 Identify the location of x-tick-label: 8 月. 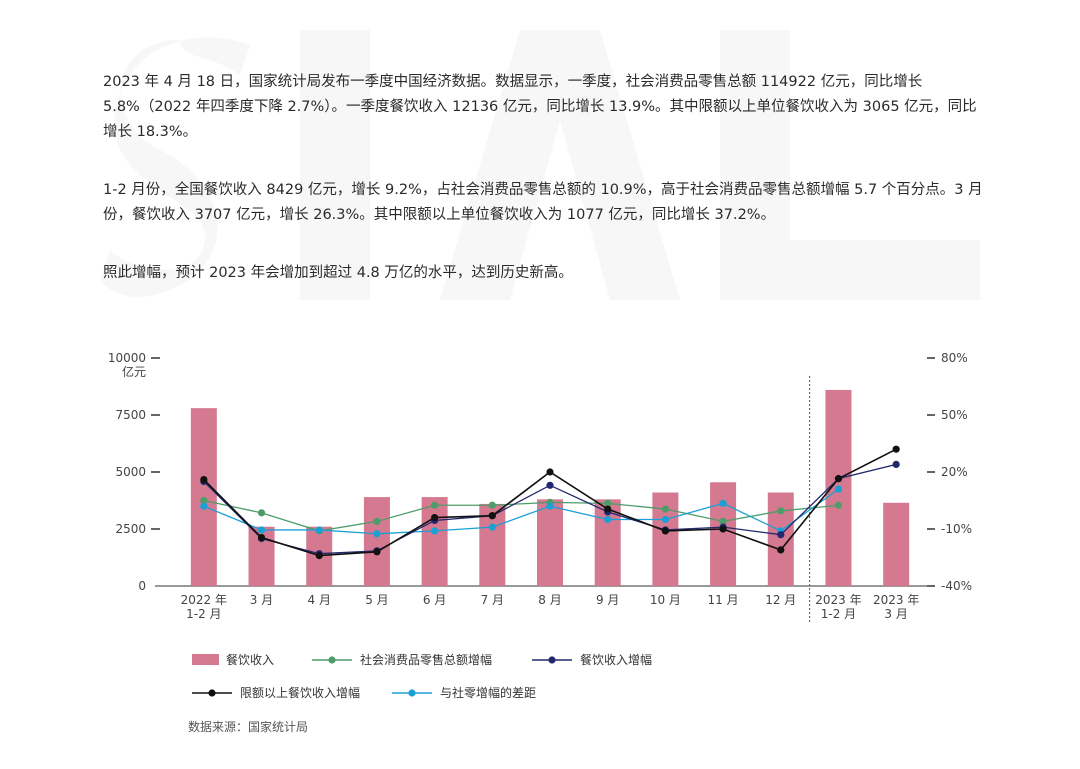
(549, 600).